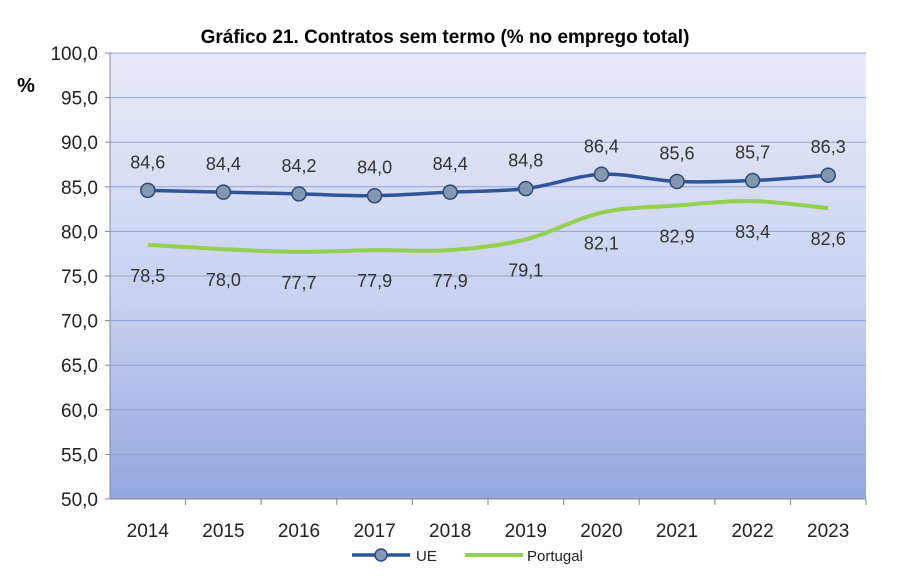  I want to click on y-tick-label: 85,0, so click(79, 188).